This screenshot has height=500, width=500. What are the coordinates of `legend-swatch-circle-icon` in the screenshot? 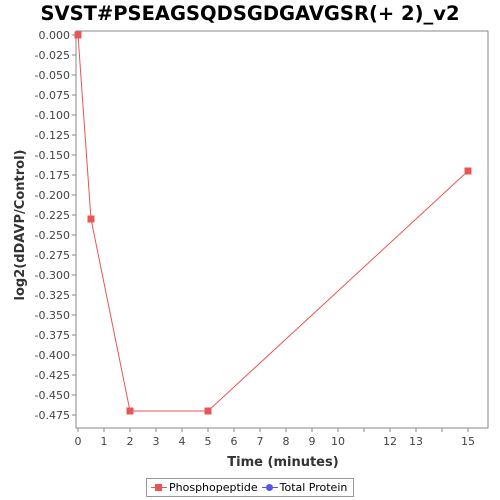 It's located at (269, 488).